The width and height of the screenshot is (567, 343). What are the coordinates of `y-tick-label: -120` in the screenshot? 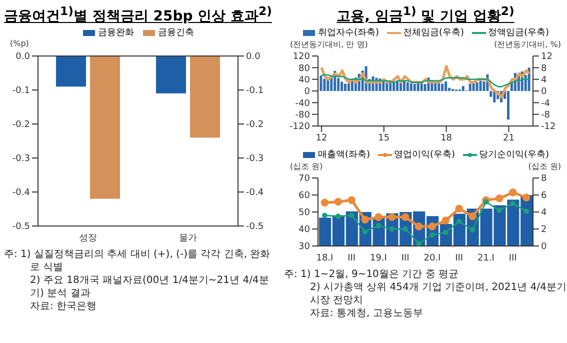 It's located at (300, 127).